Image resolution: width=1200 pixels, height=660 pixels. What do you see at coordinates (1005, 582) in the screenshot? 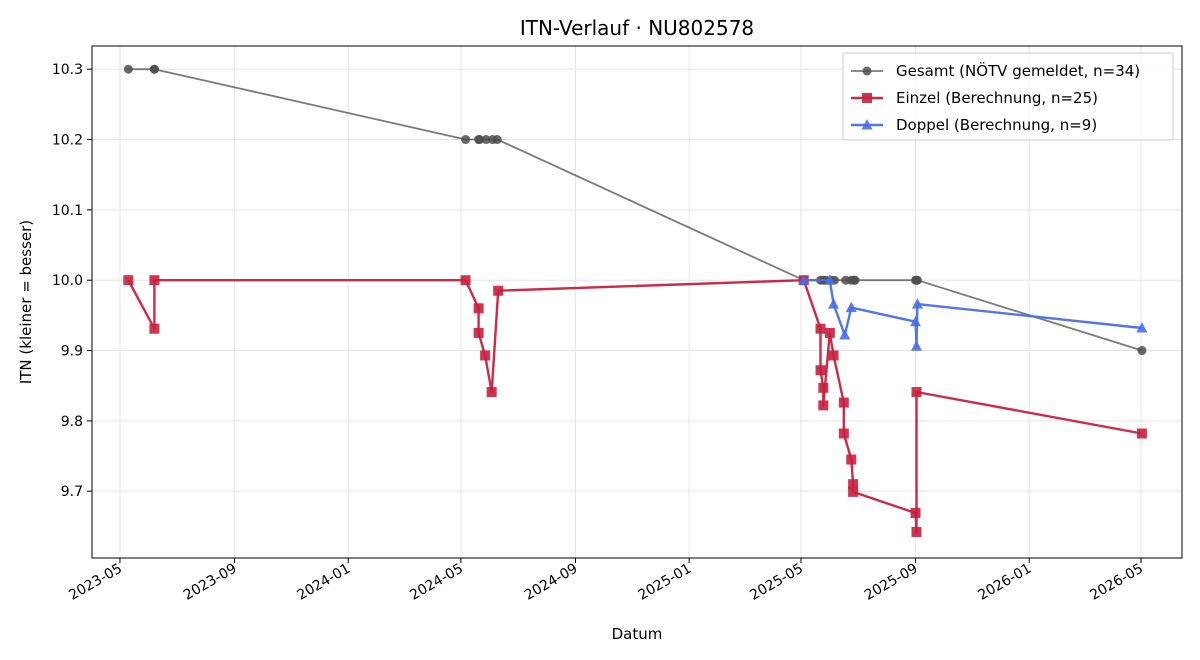
I see `x-tick-label: 2026-01` at bounding box center [1005, 582].